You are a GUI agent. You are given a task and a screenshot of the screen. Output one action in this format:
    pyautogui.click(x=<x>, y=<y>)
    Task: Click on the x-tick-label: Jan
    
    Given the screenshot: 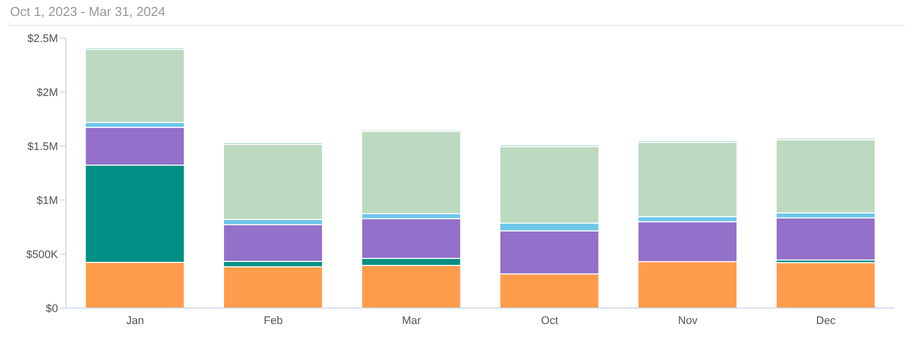 What is the action you would take?
    pyautogui.click(x=135, y=320)
    